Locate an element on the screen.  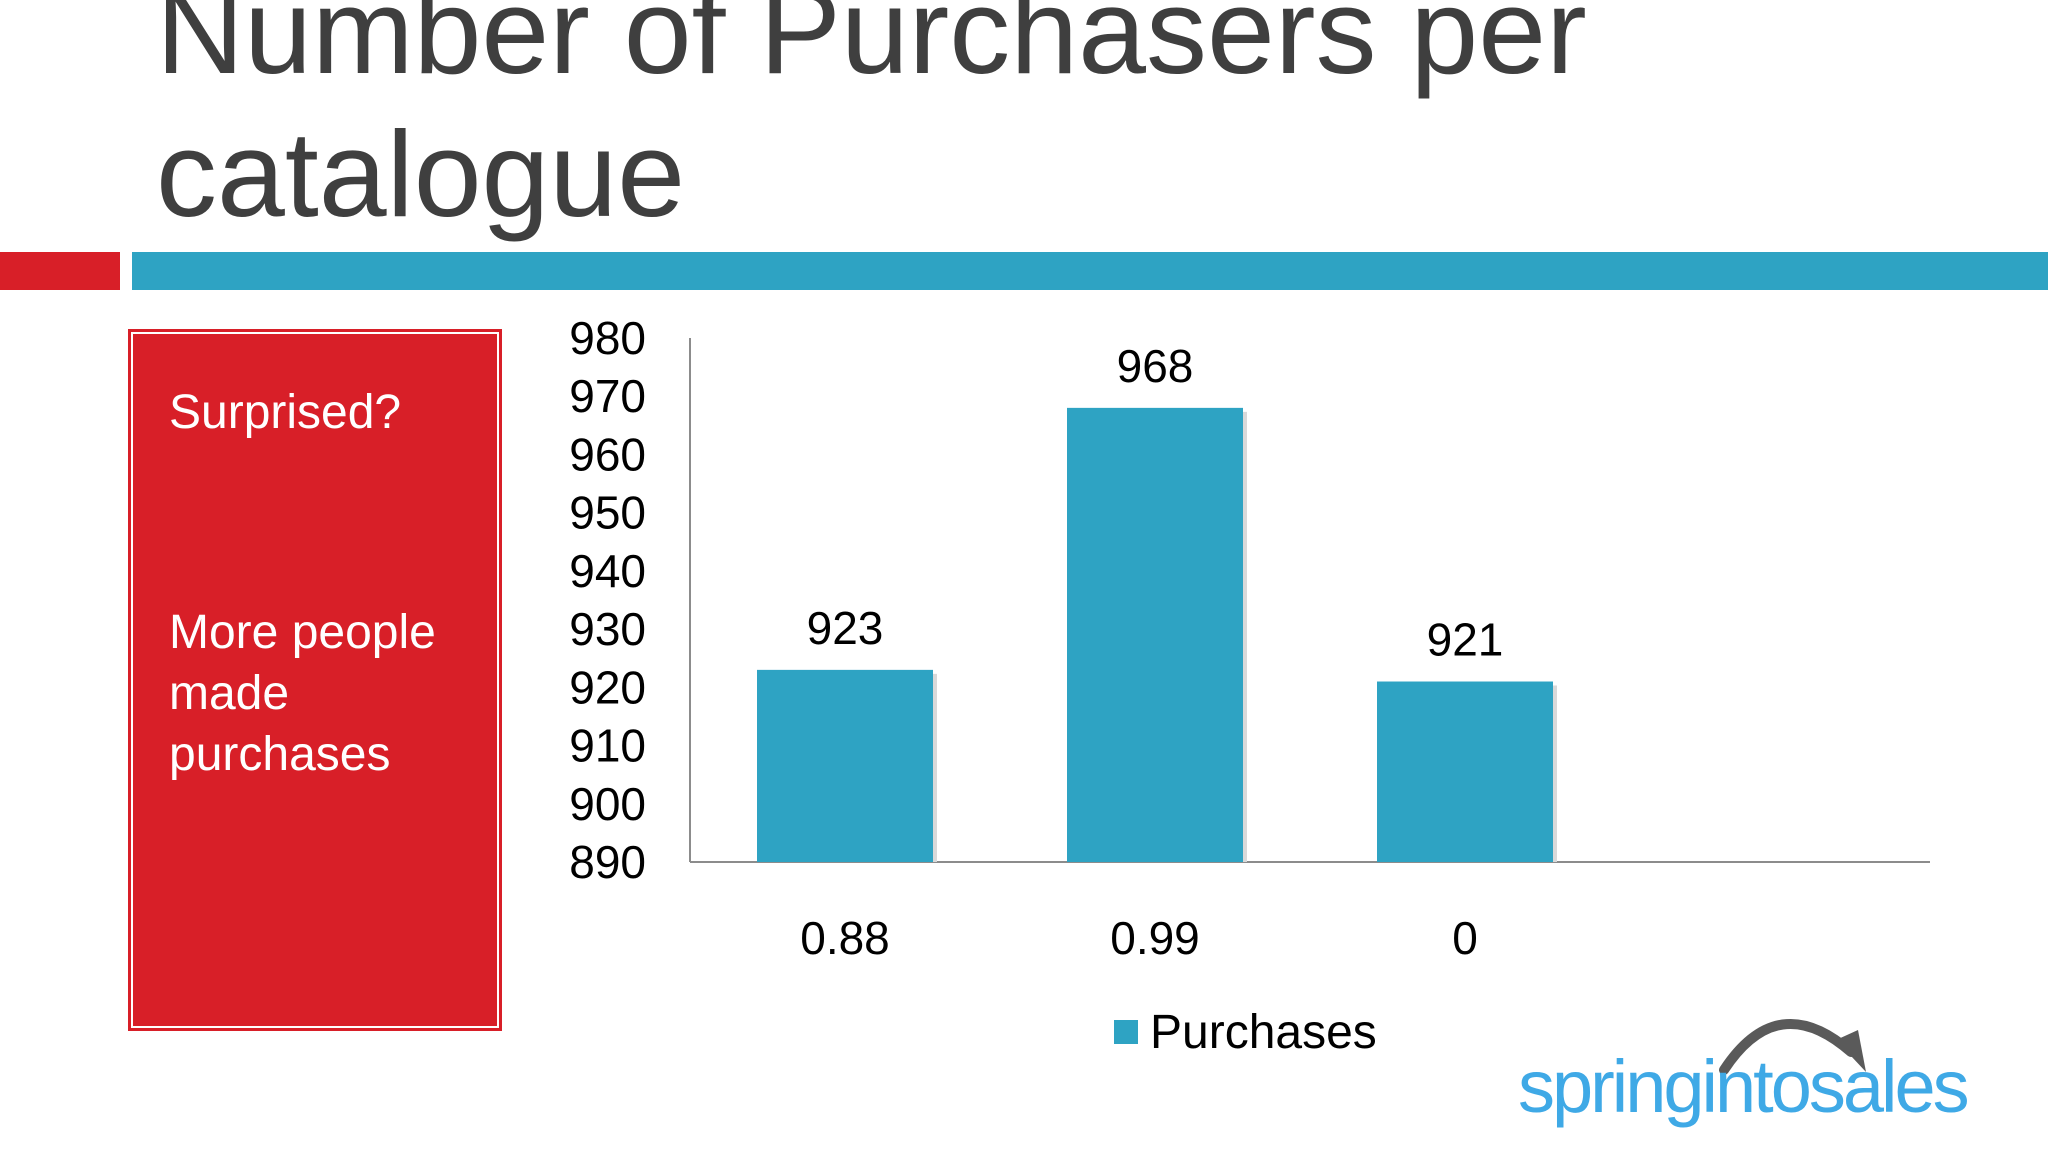
y-tick-label: 950 is located at coordinates (607, 513).